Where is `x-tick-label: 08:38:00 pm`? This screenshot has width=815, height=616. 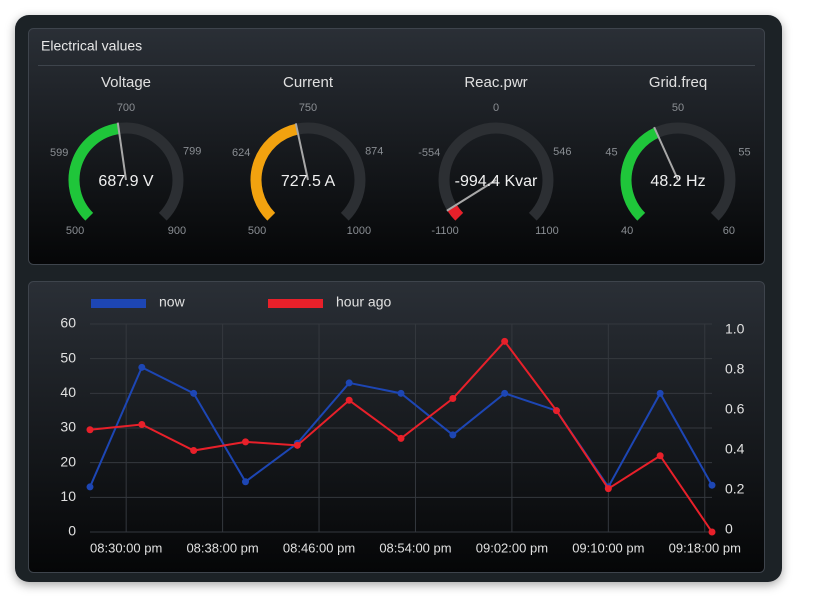 x-tick-label: 08:38:00 pm is located at coordinates (222, 547).